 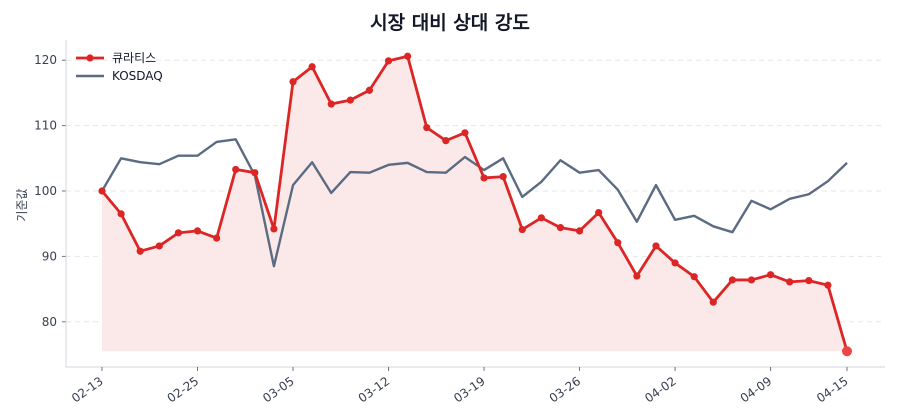 What do you see at coordinates (374, 389) in the screenshot?
I see `x-tick-label: 03-12` at bounding box center [374, 389].